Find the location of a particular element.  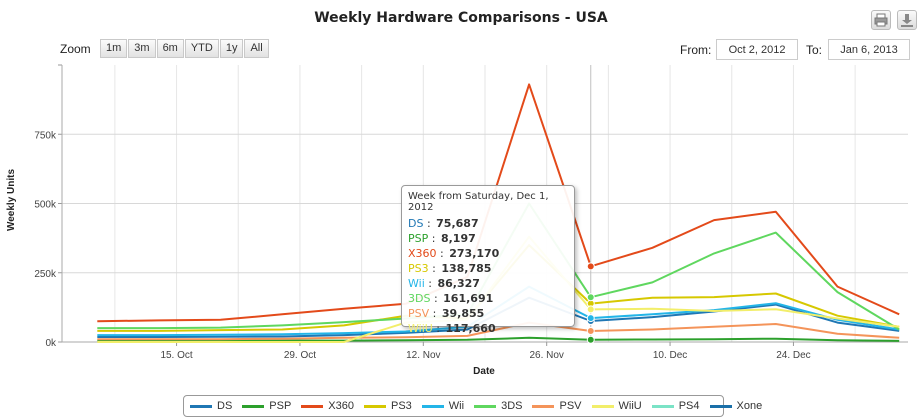

tooltip-series-value: 161,691 is located at coordinates (468, 298).